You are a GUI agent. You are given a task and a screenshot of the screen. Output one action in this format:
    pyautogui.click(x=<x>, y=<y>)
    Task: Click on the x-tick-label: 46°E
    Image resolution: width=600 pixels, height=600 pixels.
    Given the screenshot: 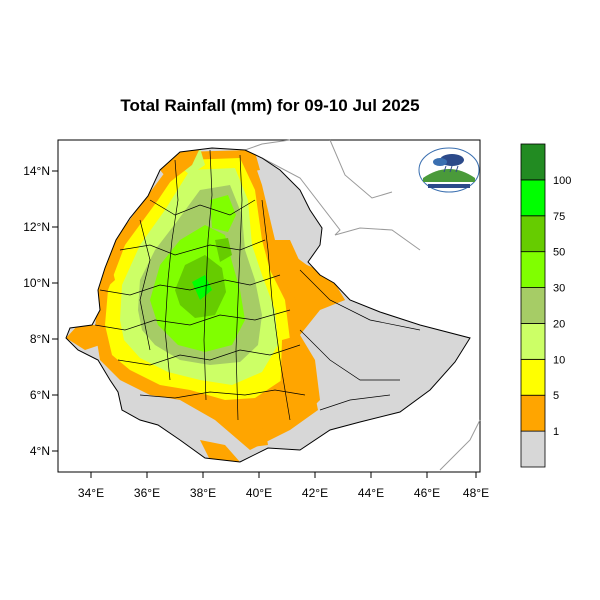 What is the action you would take?
    pyautogui.click(x=427, y=493)
    